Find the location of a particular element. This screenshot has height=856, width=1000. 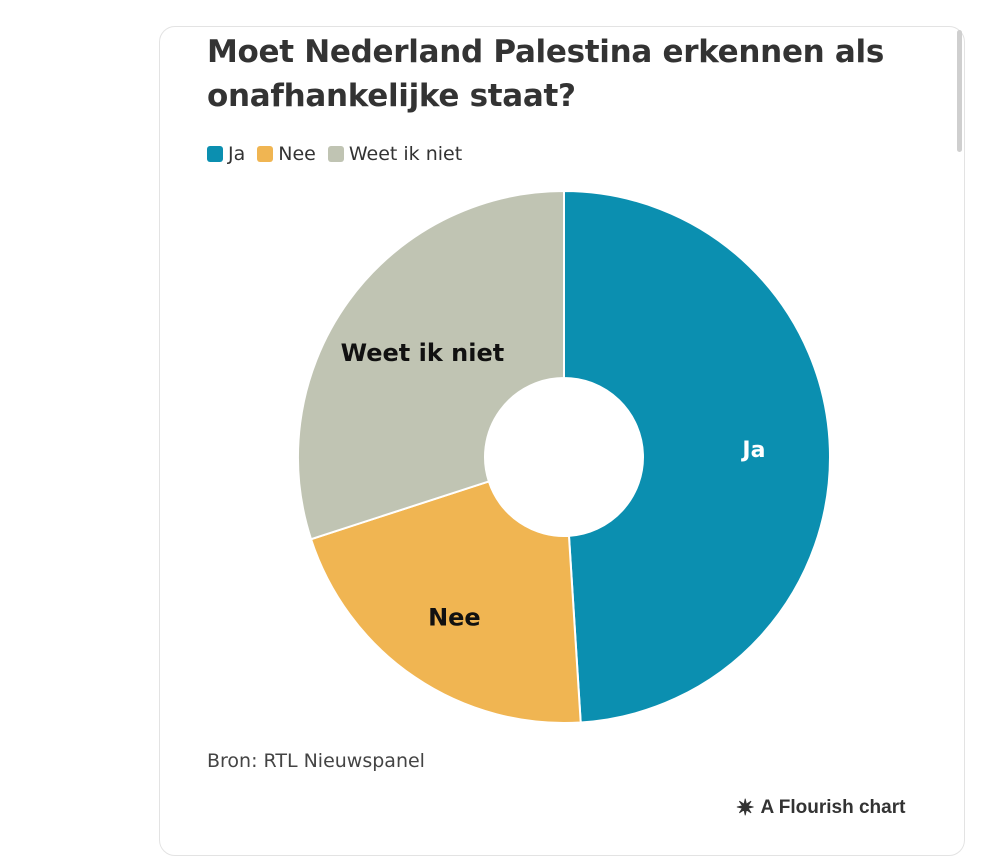

flourish-credit-label: A Flourish chart is located at coordinates (833, 807).